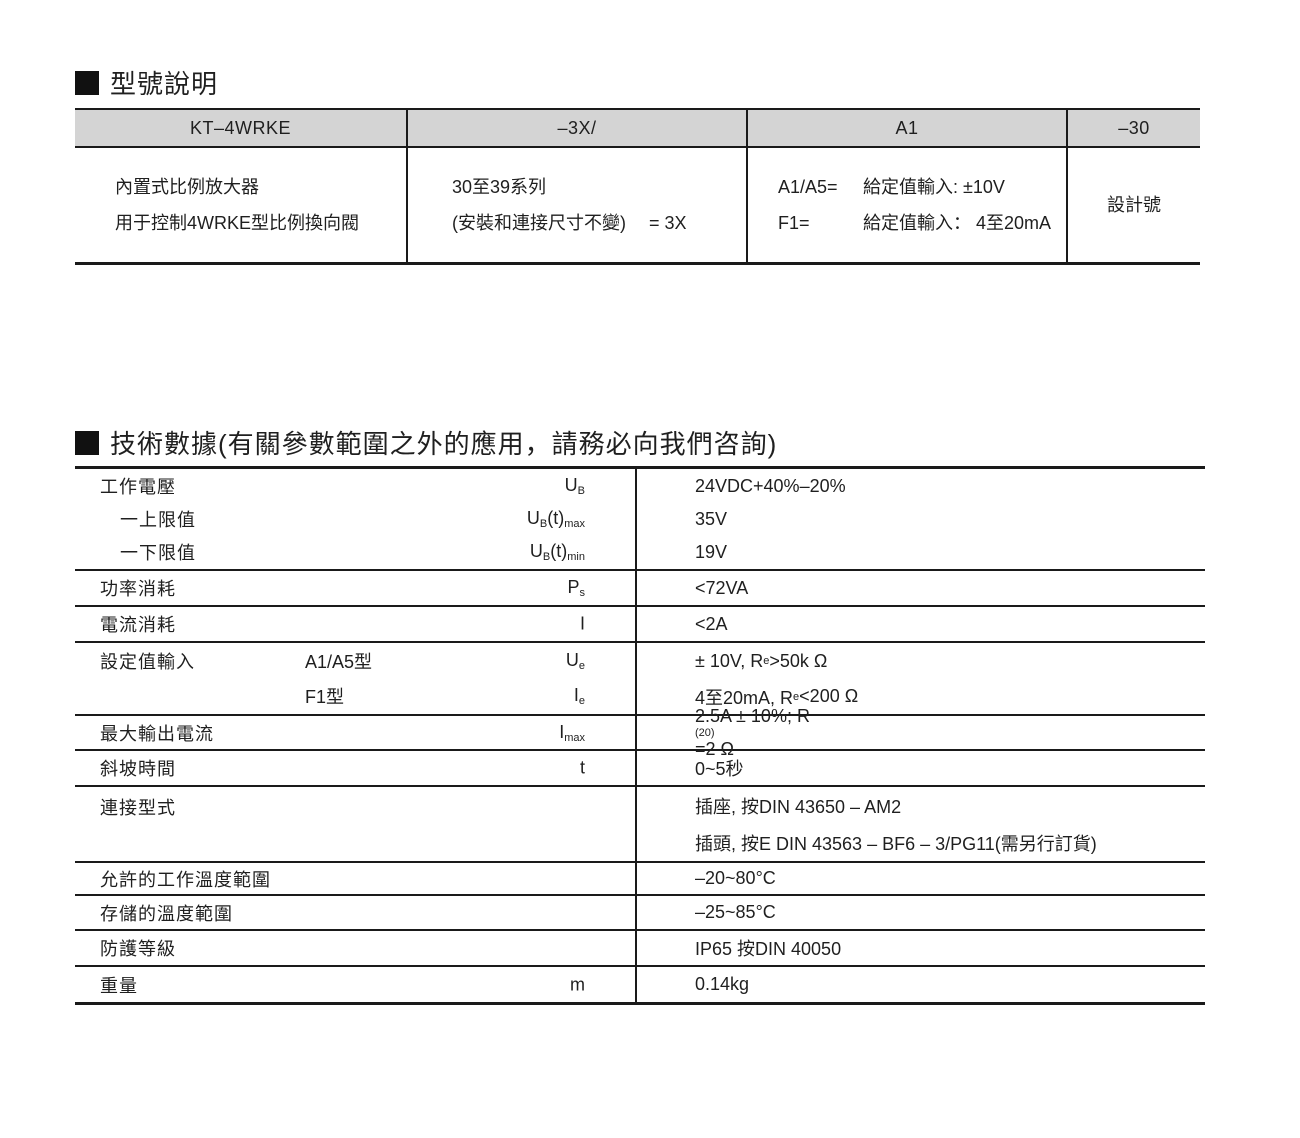 The image size is (1300, 1138). What do you see at coordinates (711, 519) in the screenshot?
I see `spec-value: 35V` at bounding box center [711, 519].